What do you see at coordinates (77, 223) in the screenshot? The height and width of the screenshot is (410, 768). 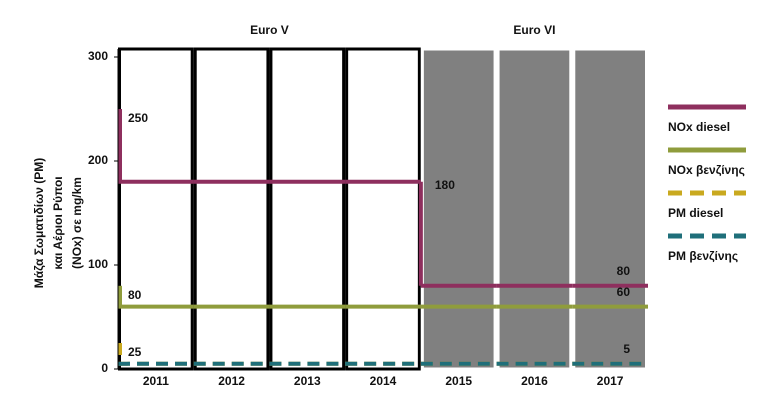 I see `y-axis-label: (NOx) σε mg/km` at bounding box center [77, 223].